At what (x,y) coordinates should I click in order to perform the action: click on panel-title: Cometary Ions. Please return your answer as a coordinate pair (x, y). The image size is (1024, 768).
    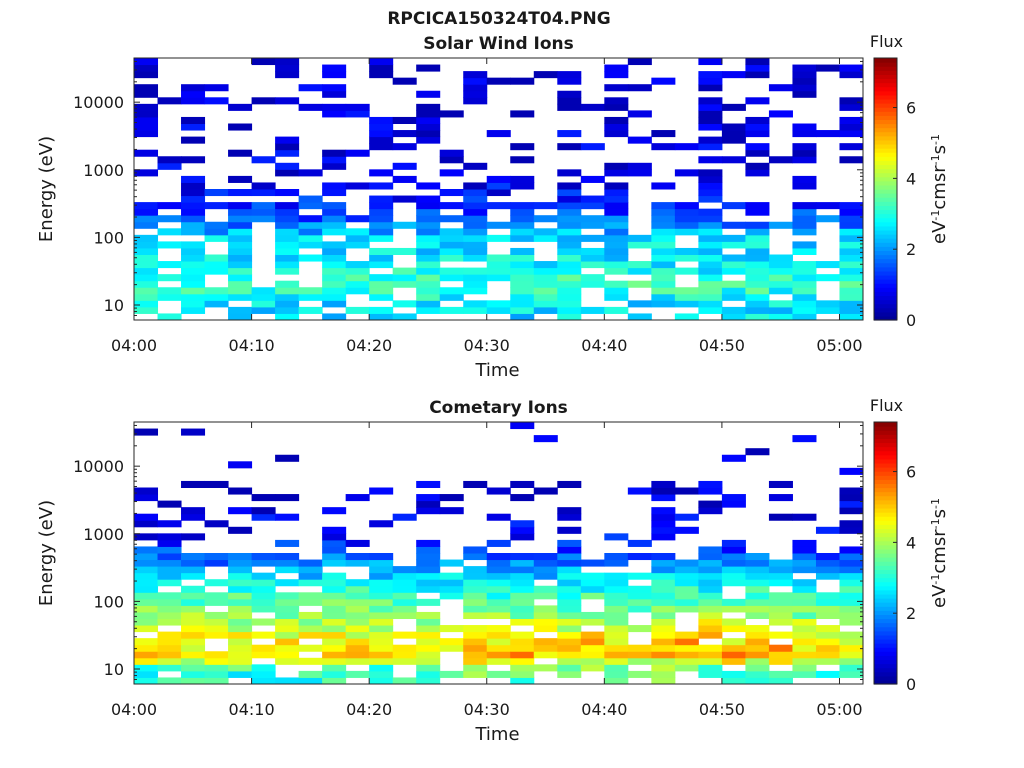
    Looking at the image, I should click on (498, 408).